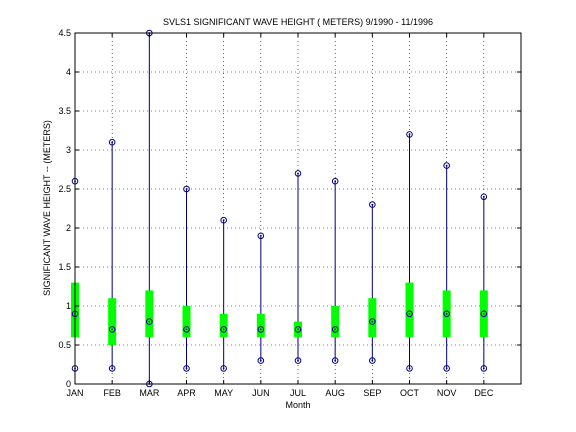 The image size is (576, 432). What do you see at coordinates (64, 345) in the screenshot?
I see `y-tick-label: 0.5` at bounding box center [64, 345].